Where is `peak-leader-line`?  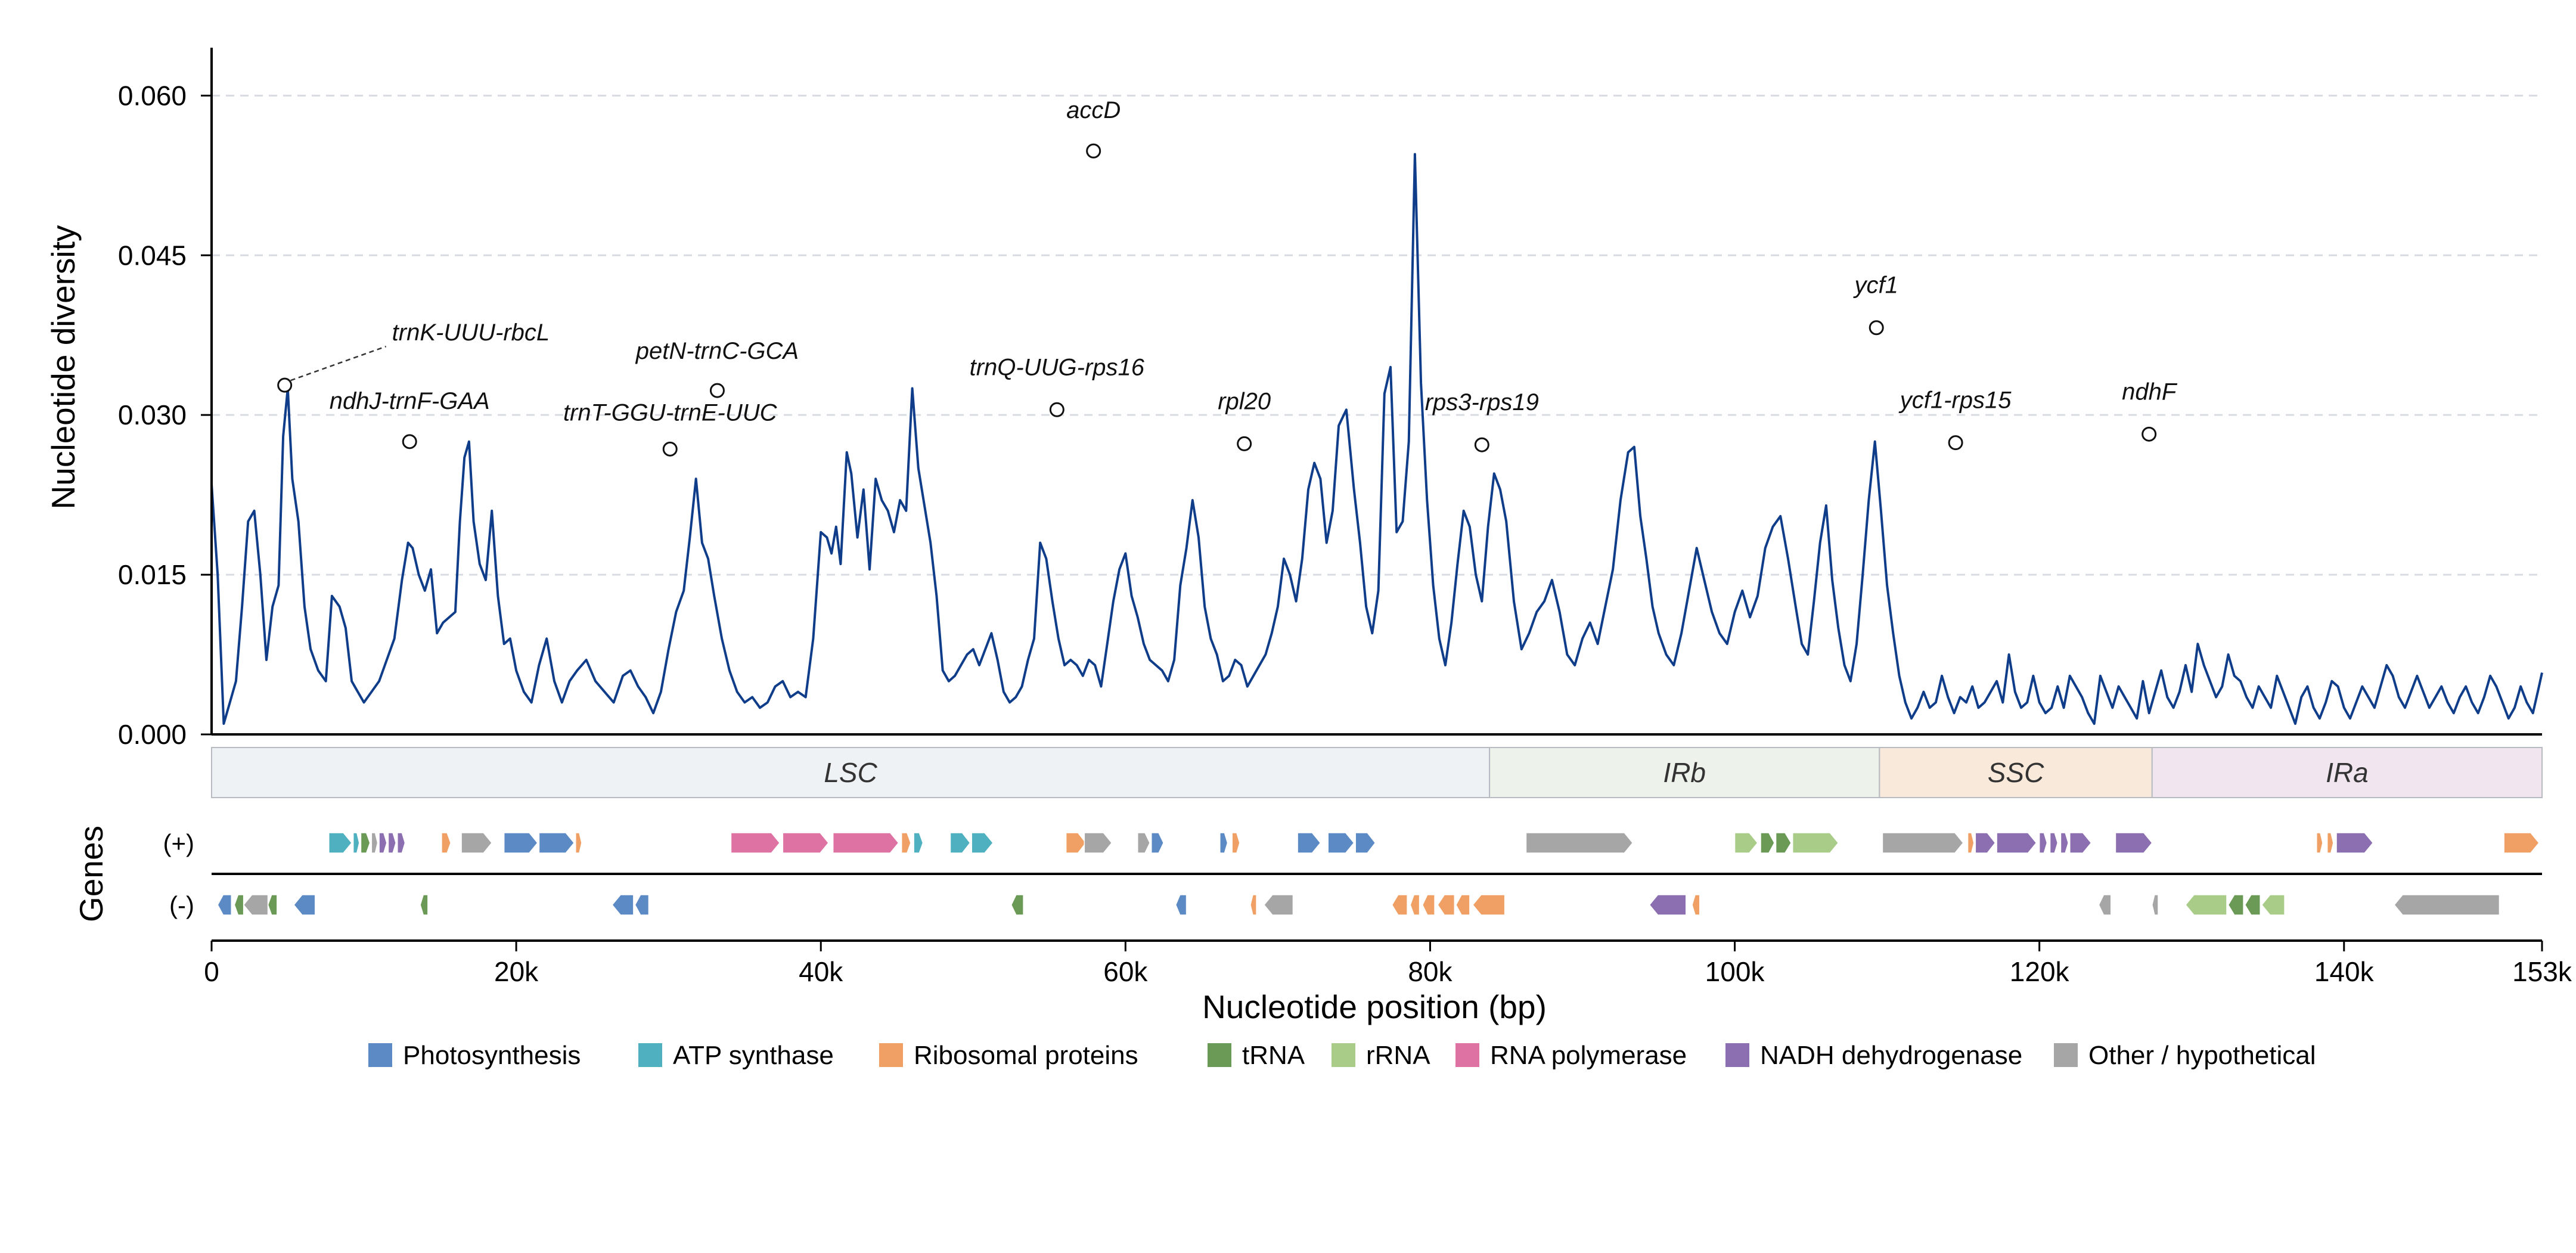 peak-leader-line is located at coordinates (338, 363).